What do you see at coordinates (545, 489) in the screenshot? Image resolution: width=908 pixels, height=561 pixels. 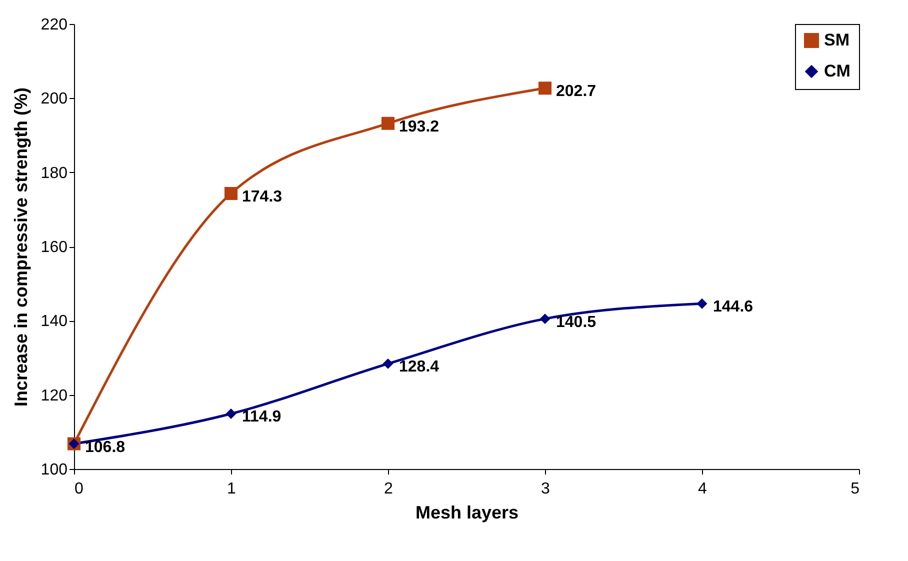 I see `x-tick-label: 3` at bounding box center [545, 489].